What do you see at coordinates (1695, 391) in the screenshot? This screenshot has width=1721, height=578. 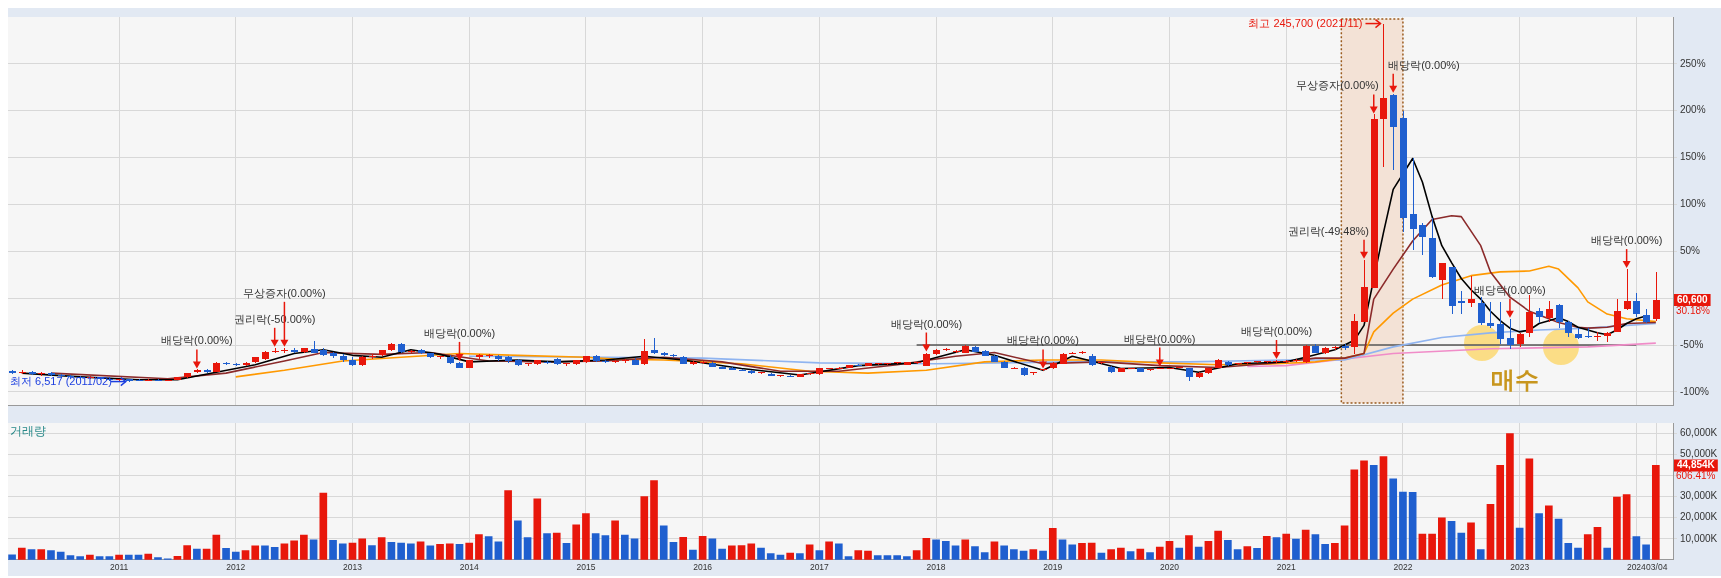 I see `y-tick-label: -100%` at bounding box center [1695, 391].